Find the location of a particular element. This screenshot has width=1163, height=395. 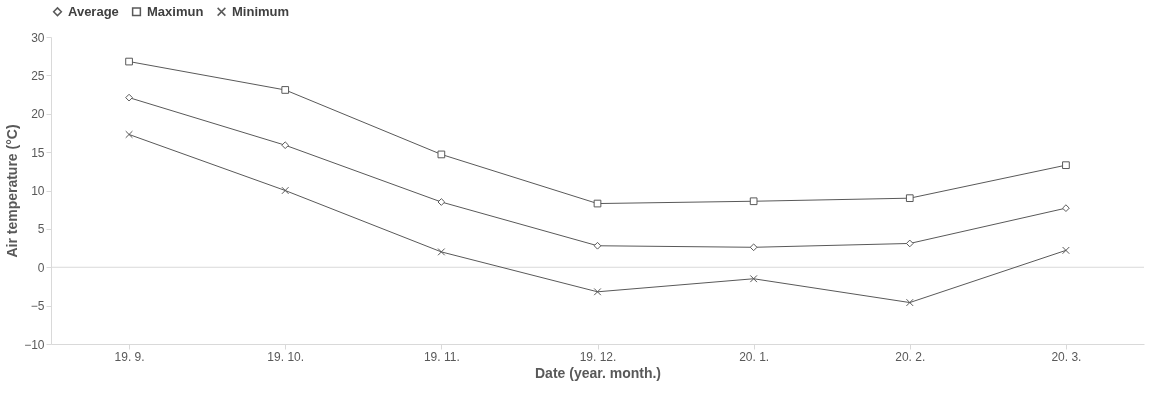

y-tick-label: 30 is located at coordinates (38, 37).